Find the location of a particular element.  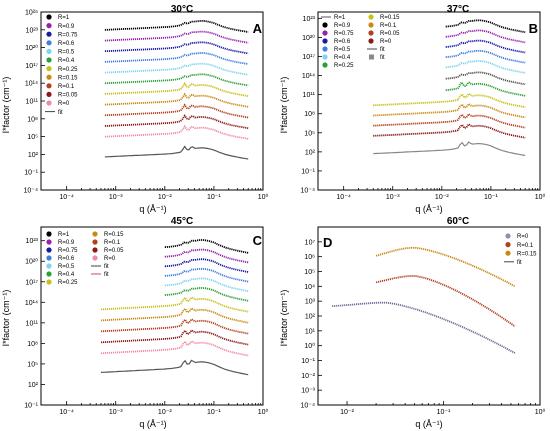

x-tick-label: 10⁻¹ is located at coordinates (214, 197).